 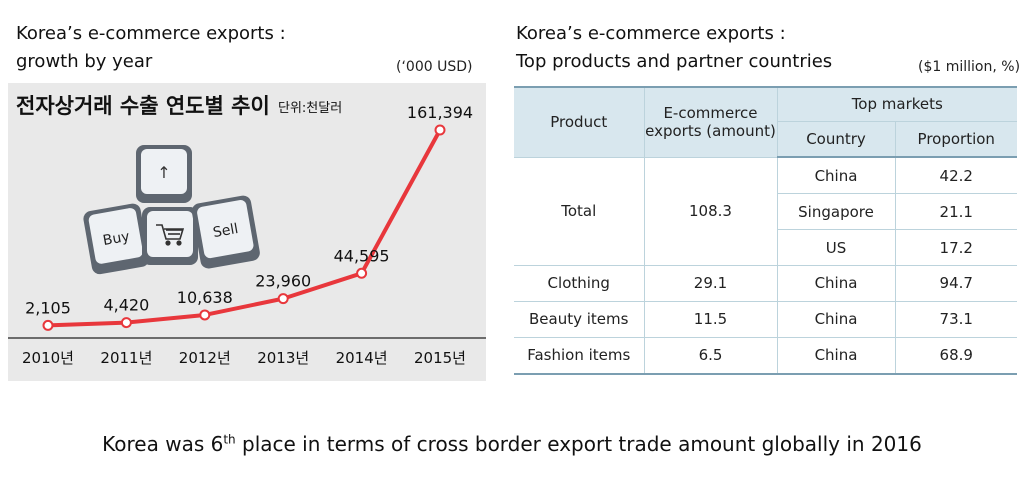 What do you see at coordinates (836, 212) in the screenshot?
I see `cell-country: Singapore` at bounding box center [836, 212].